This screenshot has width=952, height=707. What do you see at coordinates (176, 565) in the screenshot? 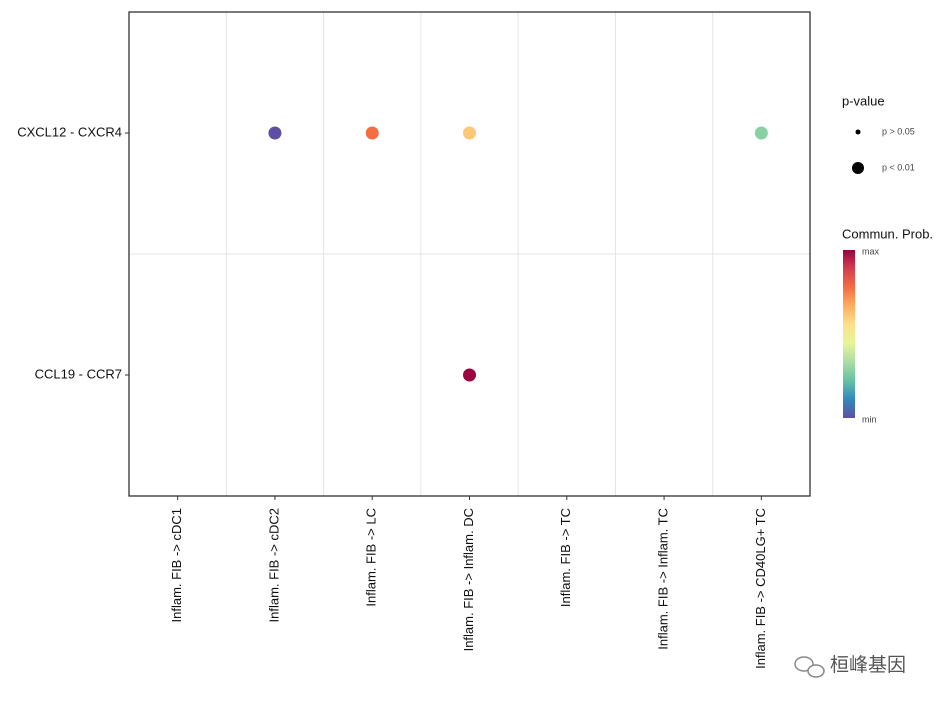
I see `x-tick-label: Inflam. FIB -> cDC1` at bounding box center [176, 565].